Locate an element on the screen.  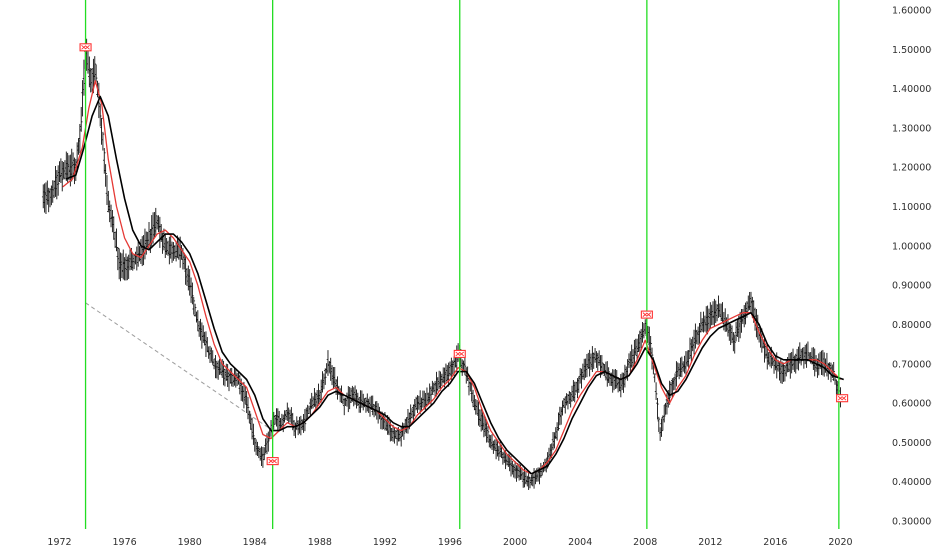
x-tick-label: 1980 is located at coordinates (190, 542).